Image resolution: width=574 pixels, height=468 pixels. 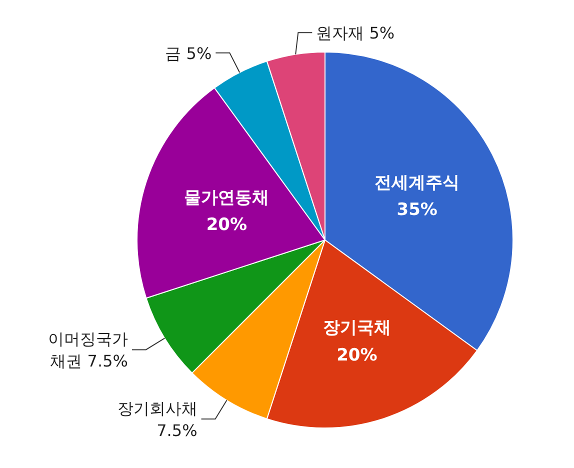 I want to click on slice-label: 전세계주식, so click(x=417, y=182).